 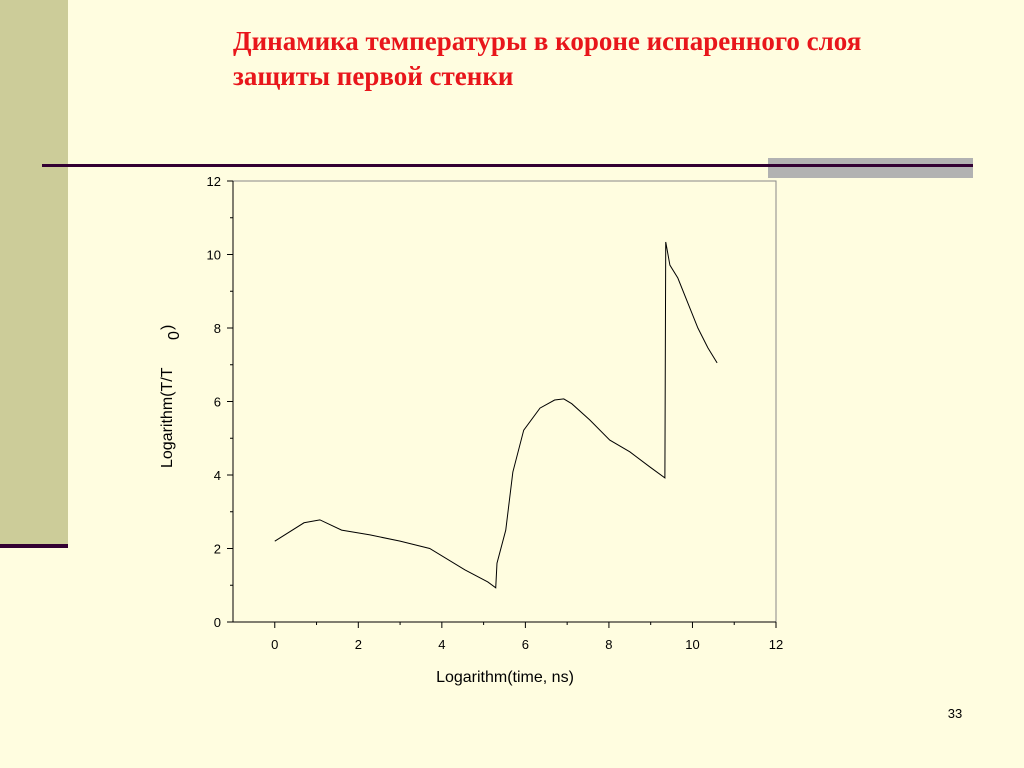 I want to click on x-tick-label: 4, so click(x=441, y=644).